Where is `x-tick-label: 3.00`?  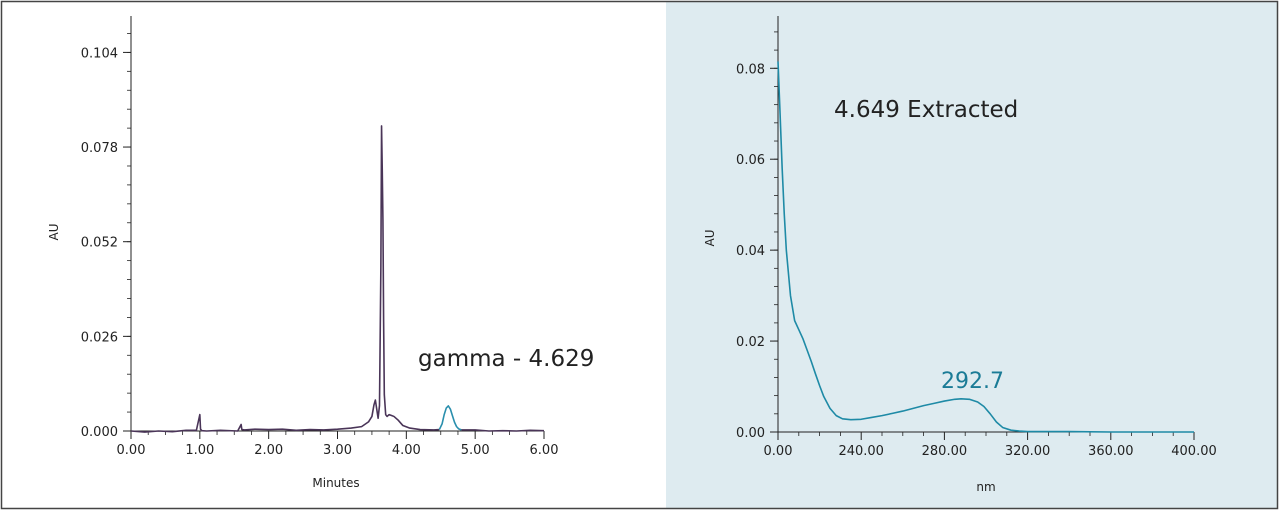 x-tick-label: 3.00 is located at coordinates (337, 450).